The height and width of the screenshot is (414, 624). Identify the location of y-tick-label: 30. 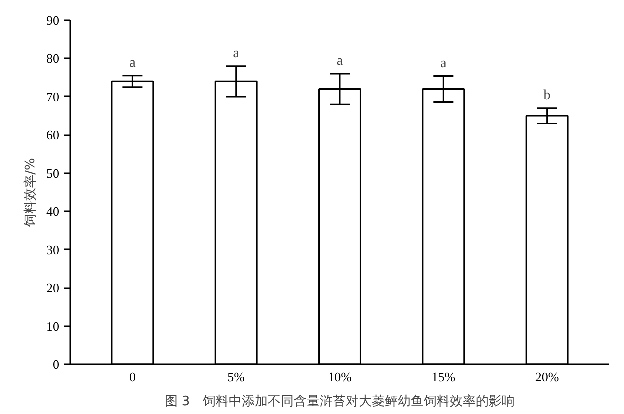
(53, 250).